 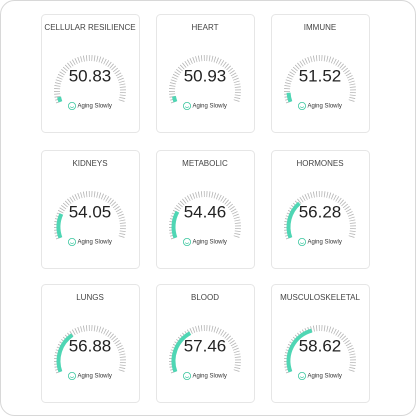 I want to click on card: IMMUNE 51.52 Aging Slowly, so click(x=320, y=73).